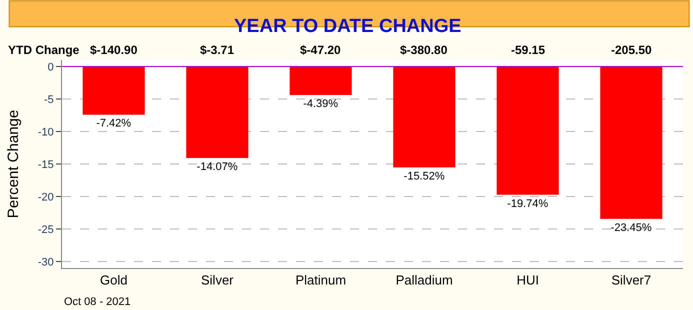  What do you see at coordinates (46, 197) in the screenshot?
I see `y-tick-label: -20` at bounding box center [46, 197].